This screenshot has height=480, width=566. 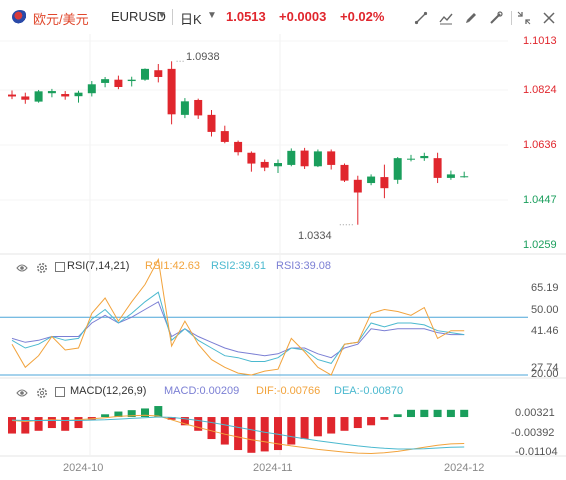 What do you see at coordinates (246, 16) in the screenshot?
I see `last-price: 1.0513` at bounding box center [246, 16].